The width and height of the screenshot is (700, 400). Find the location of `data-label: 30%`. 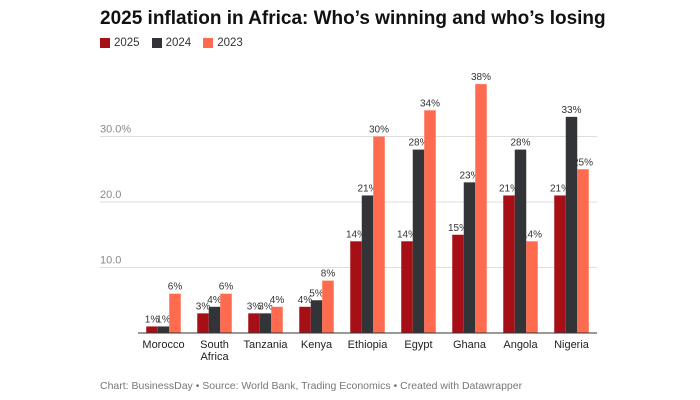

data-label: 30% is located at coordinates (379, 130).